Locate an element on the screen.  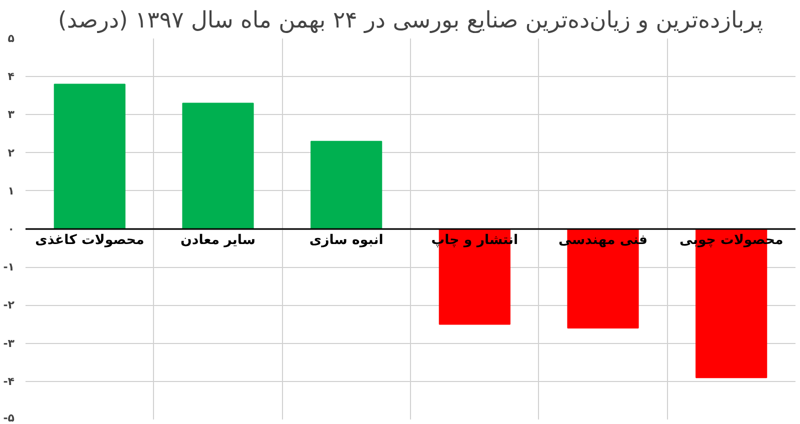
x-tick-label: انبوه سازی is located at coordinates (346, 240).